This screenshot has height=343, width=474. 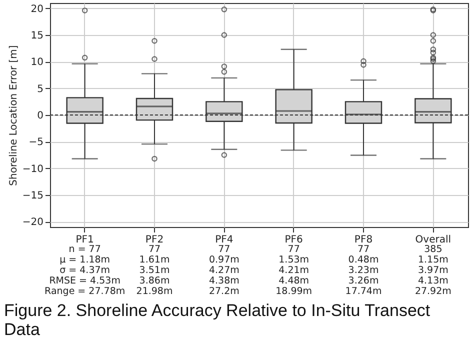 I want to click on text: 27.2m, so click(x=224, y=291).